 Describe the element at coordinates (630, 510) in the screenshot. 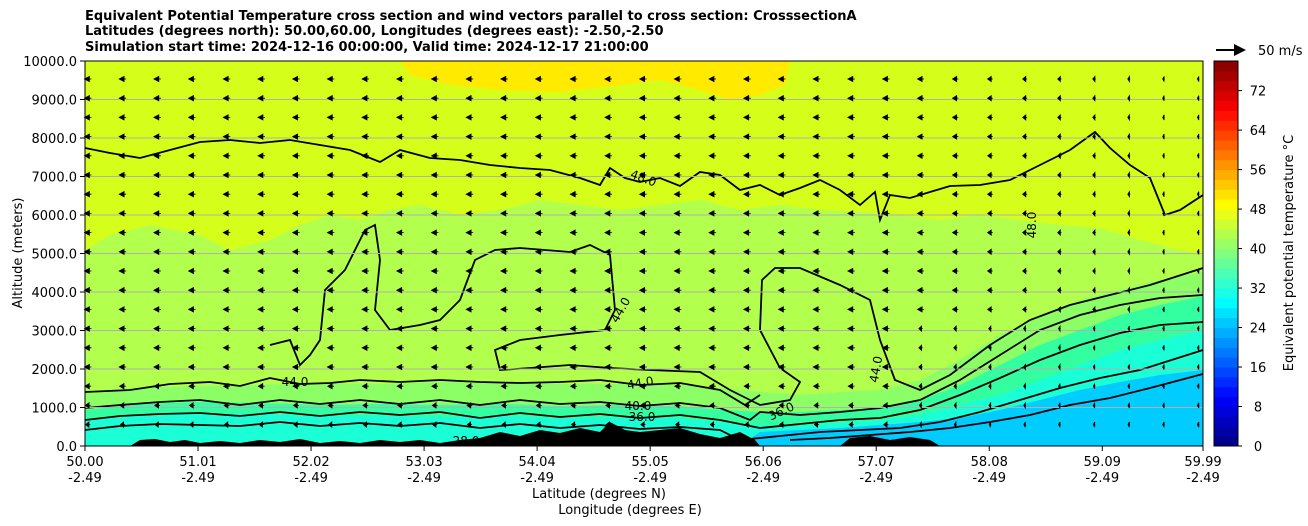

I see `x-axis-label-longitude: Longitude (degrees E)` at that location.